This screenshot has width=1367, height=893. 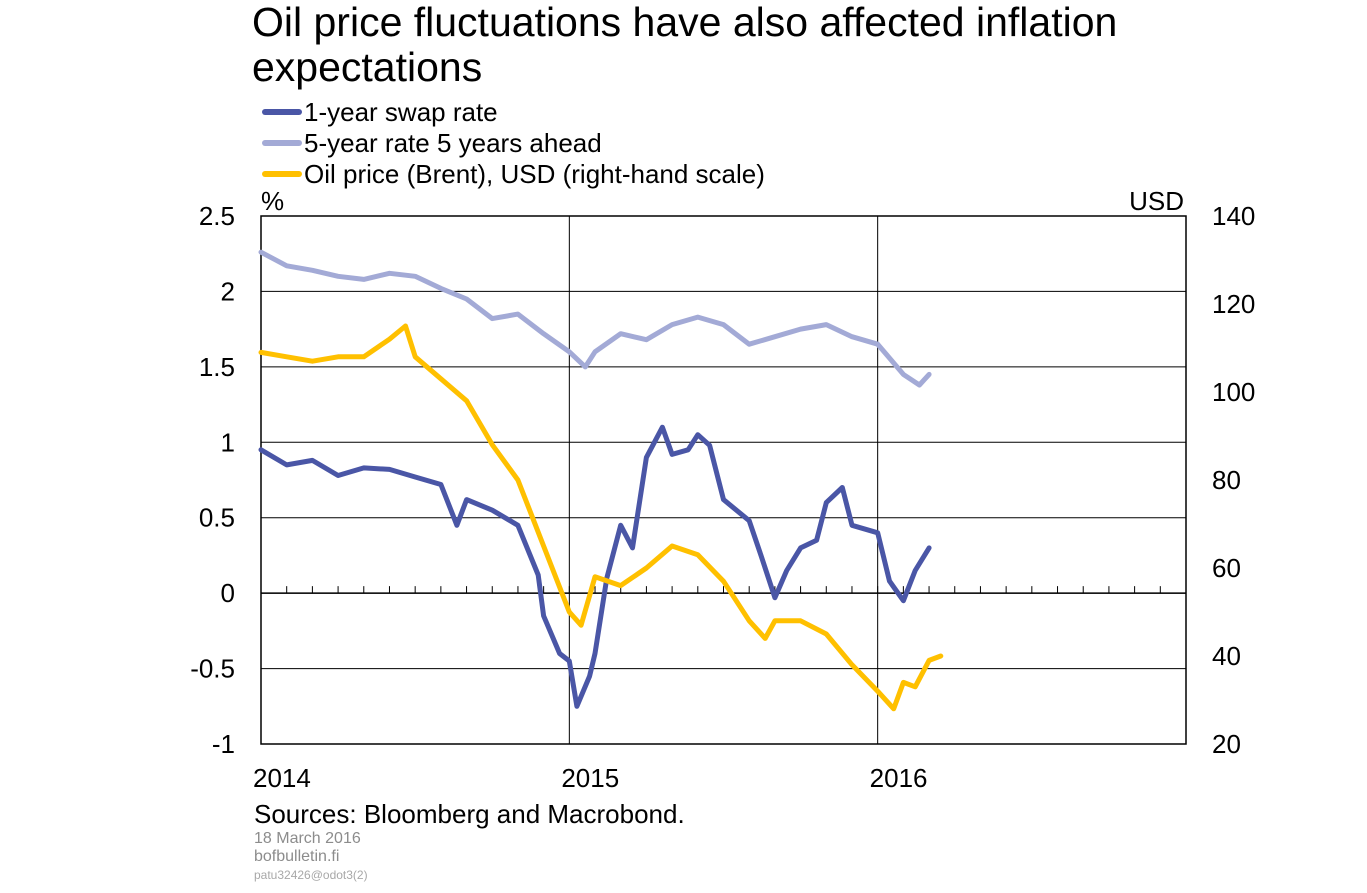 What do you see at coordinates (1233, 304) in the screenshot?
I see `y-right-tick-label: 120` at bounding box center [1233, 304].